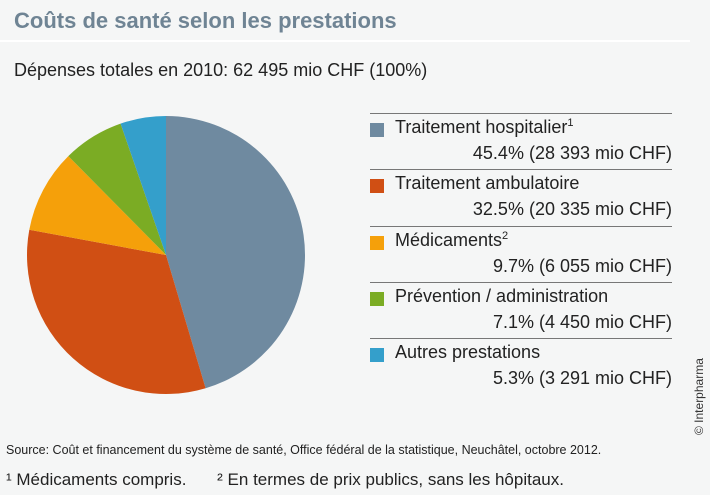 Image resolution: width=710 pixels, height=495 pixels. What do you see at coordinates (572, 153) in the screenshot?
I see `legend-value: 45.4% (28 393 mio CHF)` at bounding box center [572, 153].